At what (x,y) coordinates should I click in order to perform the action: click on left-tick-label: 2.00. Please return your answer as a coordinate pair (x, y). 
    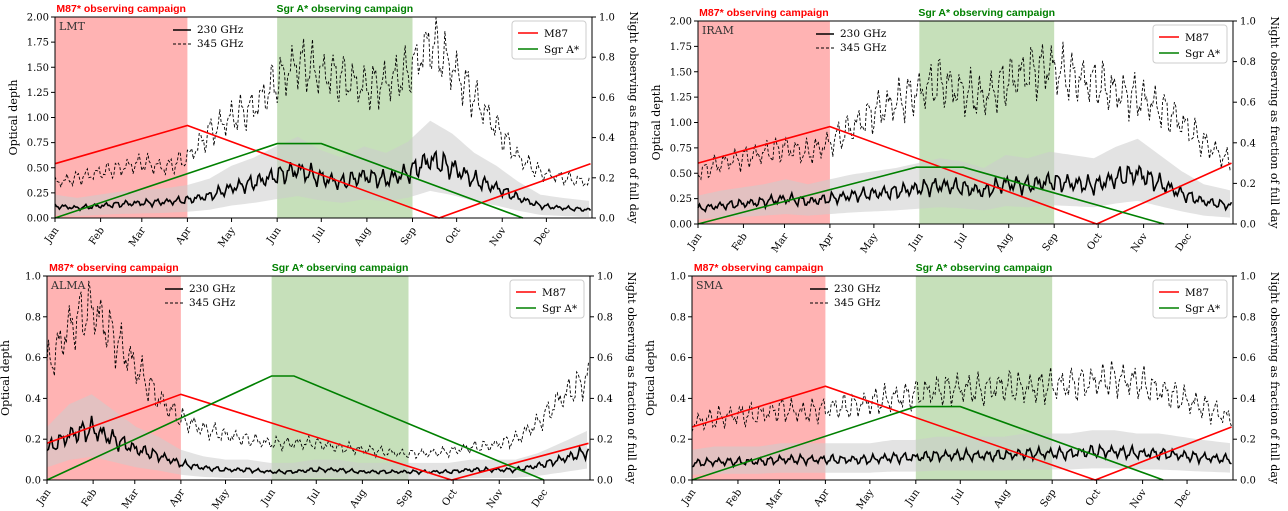
    Looking at the image, I should click on (681, 22).